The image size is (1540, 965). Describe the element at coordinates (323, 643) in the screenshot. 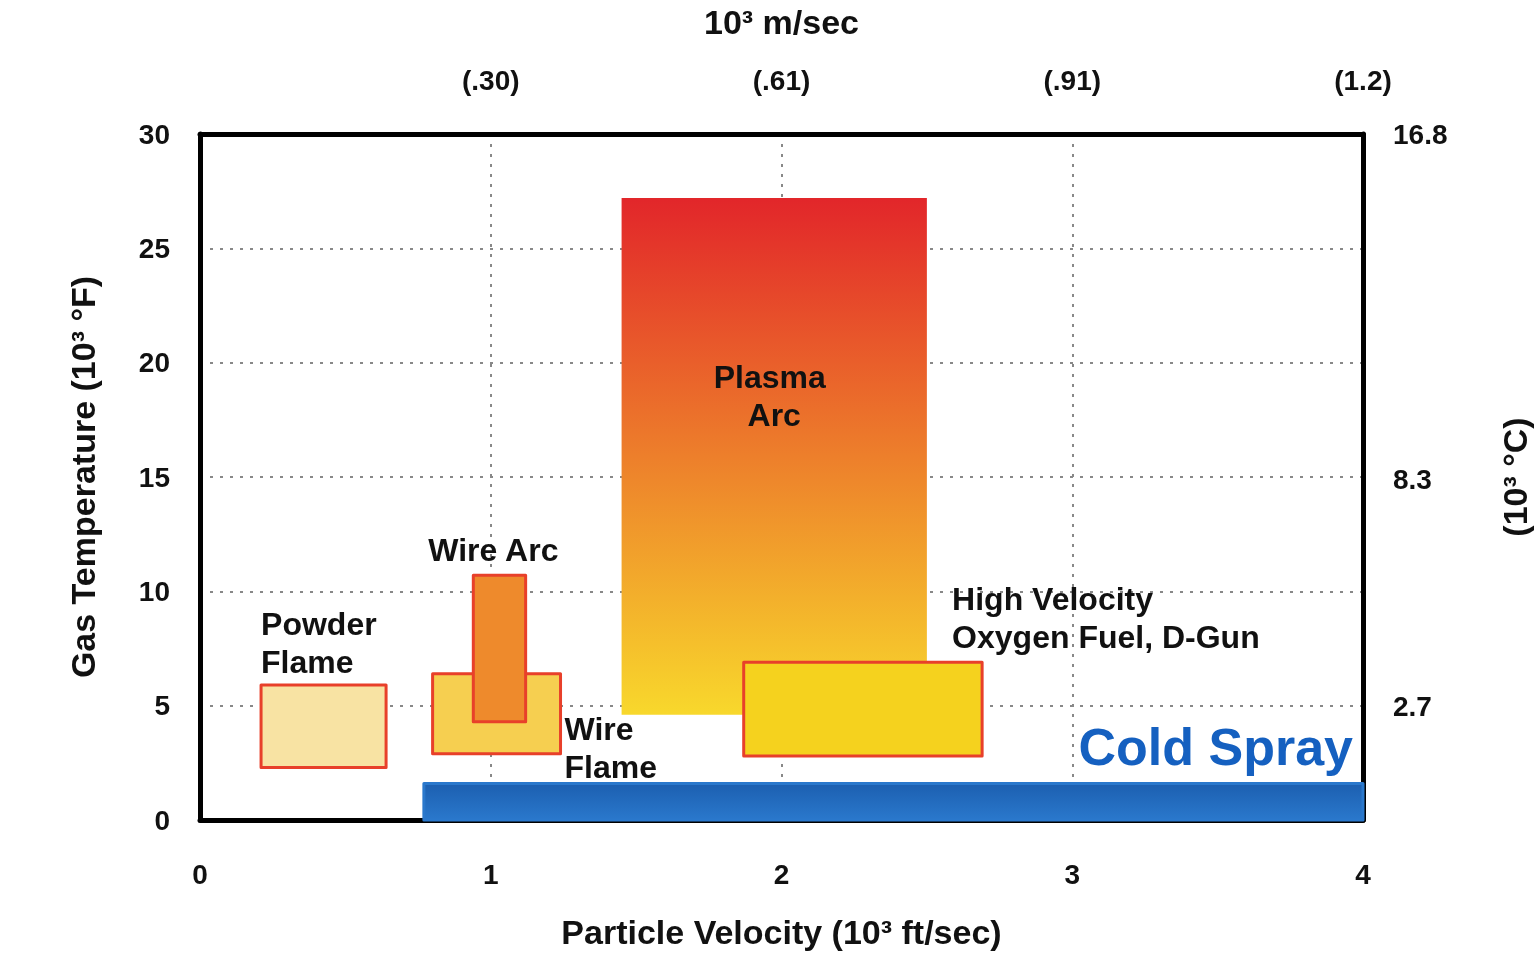

I see `series-label: Powder Flame` at that location.